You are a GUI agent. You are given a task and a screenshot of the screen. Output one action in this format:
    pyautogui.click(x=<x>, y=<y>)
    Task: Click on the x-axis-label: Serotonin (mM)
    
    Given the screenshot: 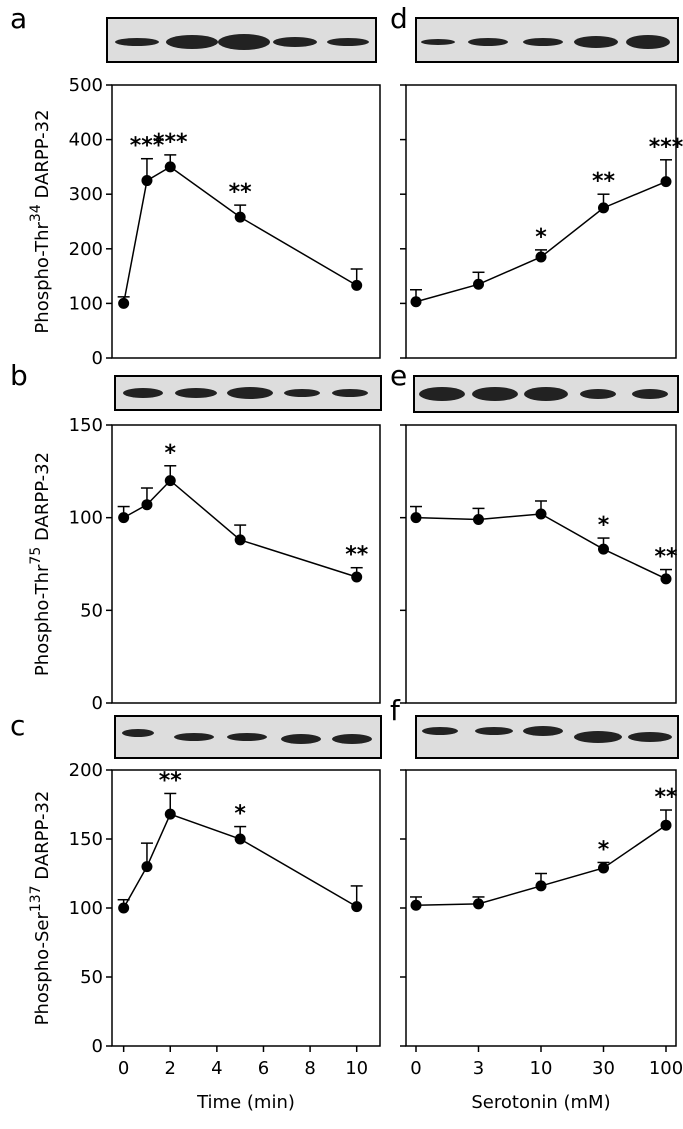 What is the action you would take?
    pyautogui.click(x=540, y=1102)
    